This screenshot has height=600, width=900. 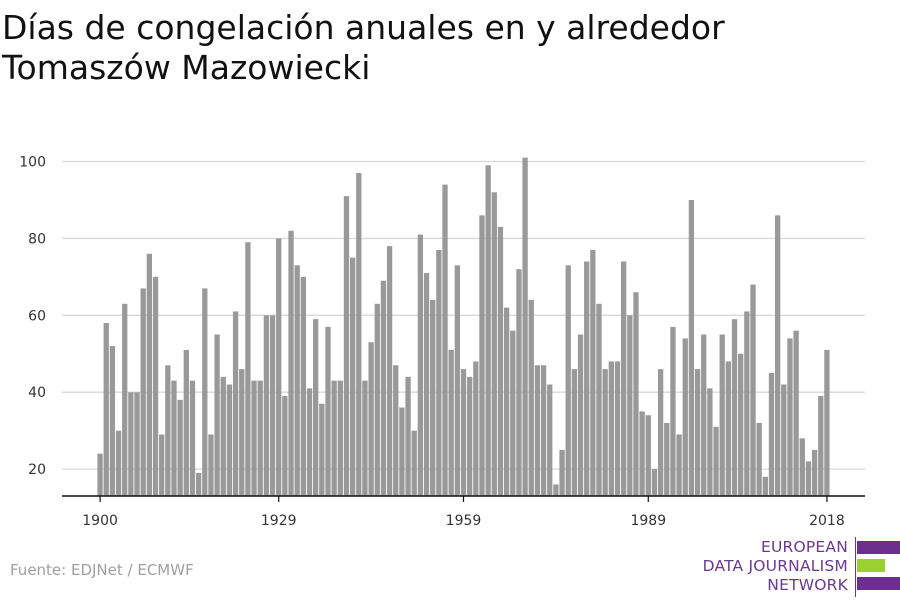 What do you see at coordinates (100, 521) in the screenshot?
I see `x-tick-label: 1900` at bounding box center [100, 521].